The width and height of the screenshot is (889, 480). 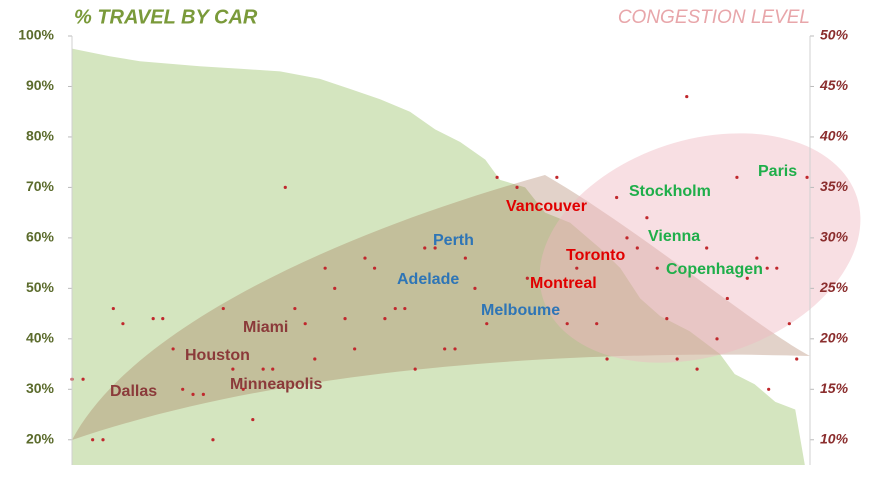 What do you see at coordinates (453, 240) in the screenshot?
I see `city-label: Perth` at bounding box center [453, 240].